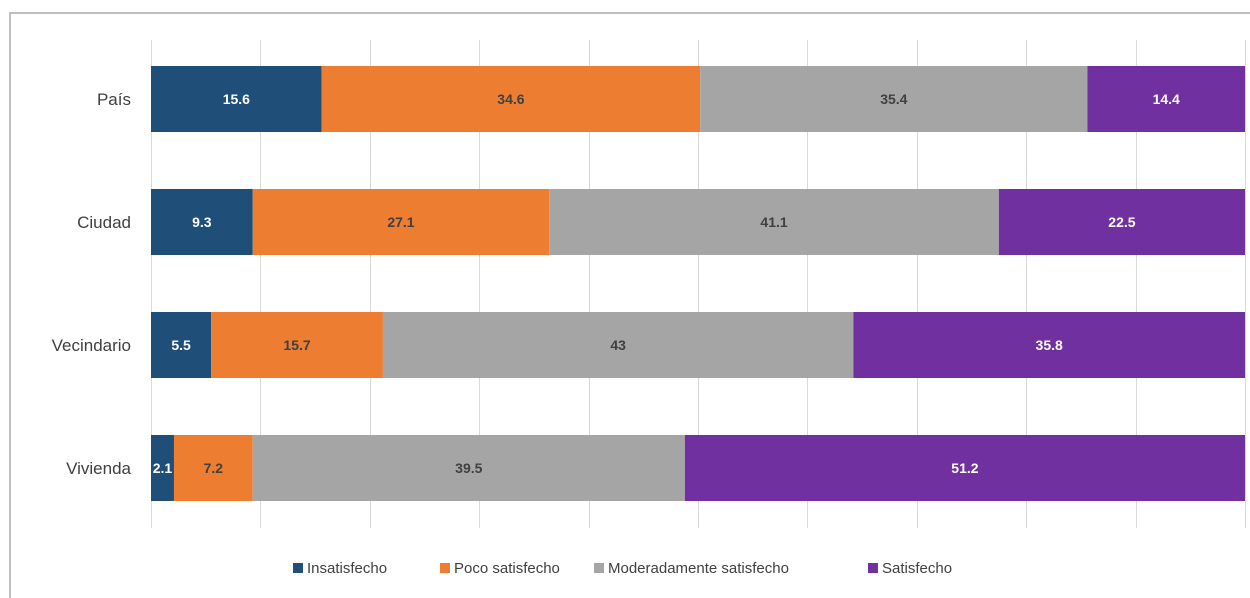  What do you see at coordinates (91, 345) in the screenshot?
I see `category-label: Vecindario` at bounding box center [91, 345].